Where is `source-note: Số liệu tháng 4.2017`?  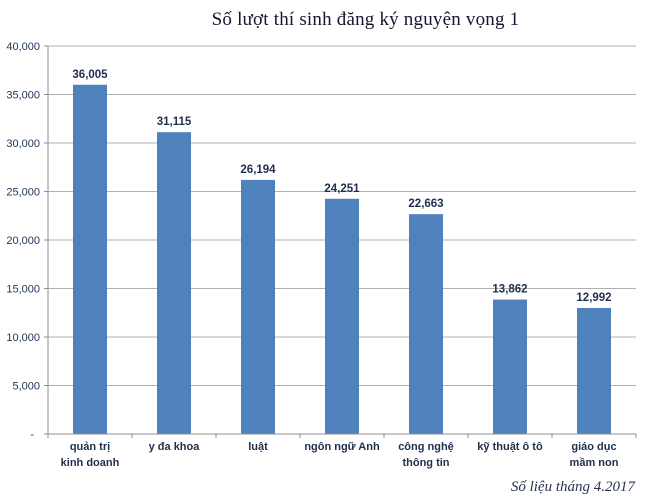
source-note: Số liệu tháng 4.2017 is located at coordinates (572, 487).